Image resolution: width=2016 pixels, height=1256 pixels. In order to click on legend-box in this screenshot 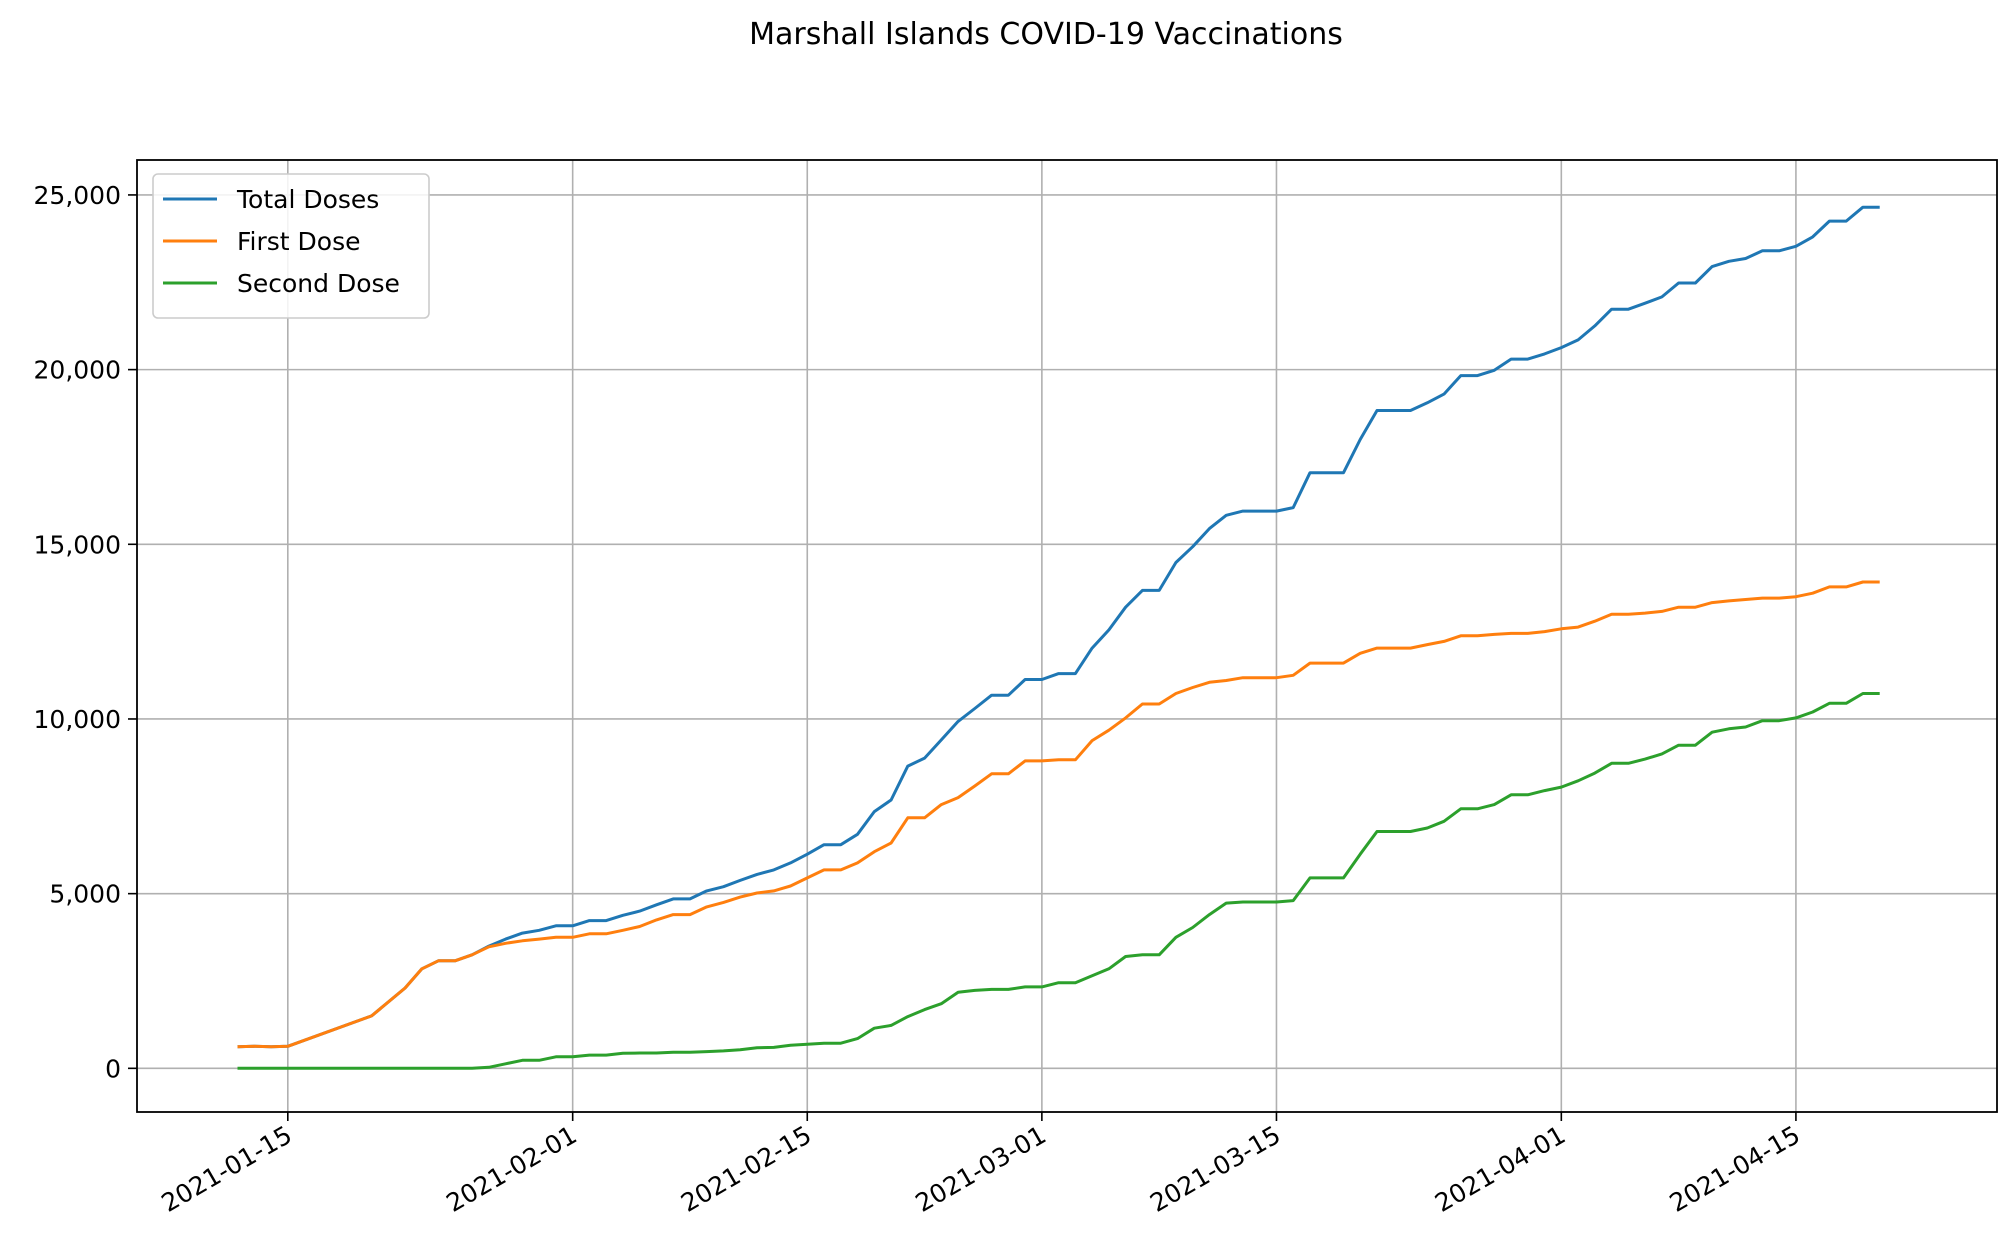, I will do `click(291, 246)`.